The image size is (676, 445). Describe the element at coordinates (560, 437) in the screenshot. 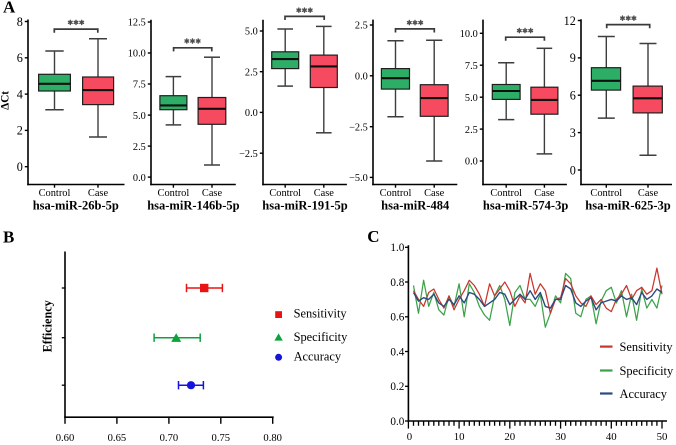

I see `svg-text: 30` at that location.